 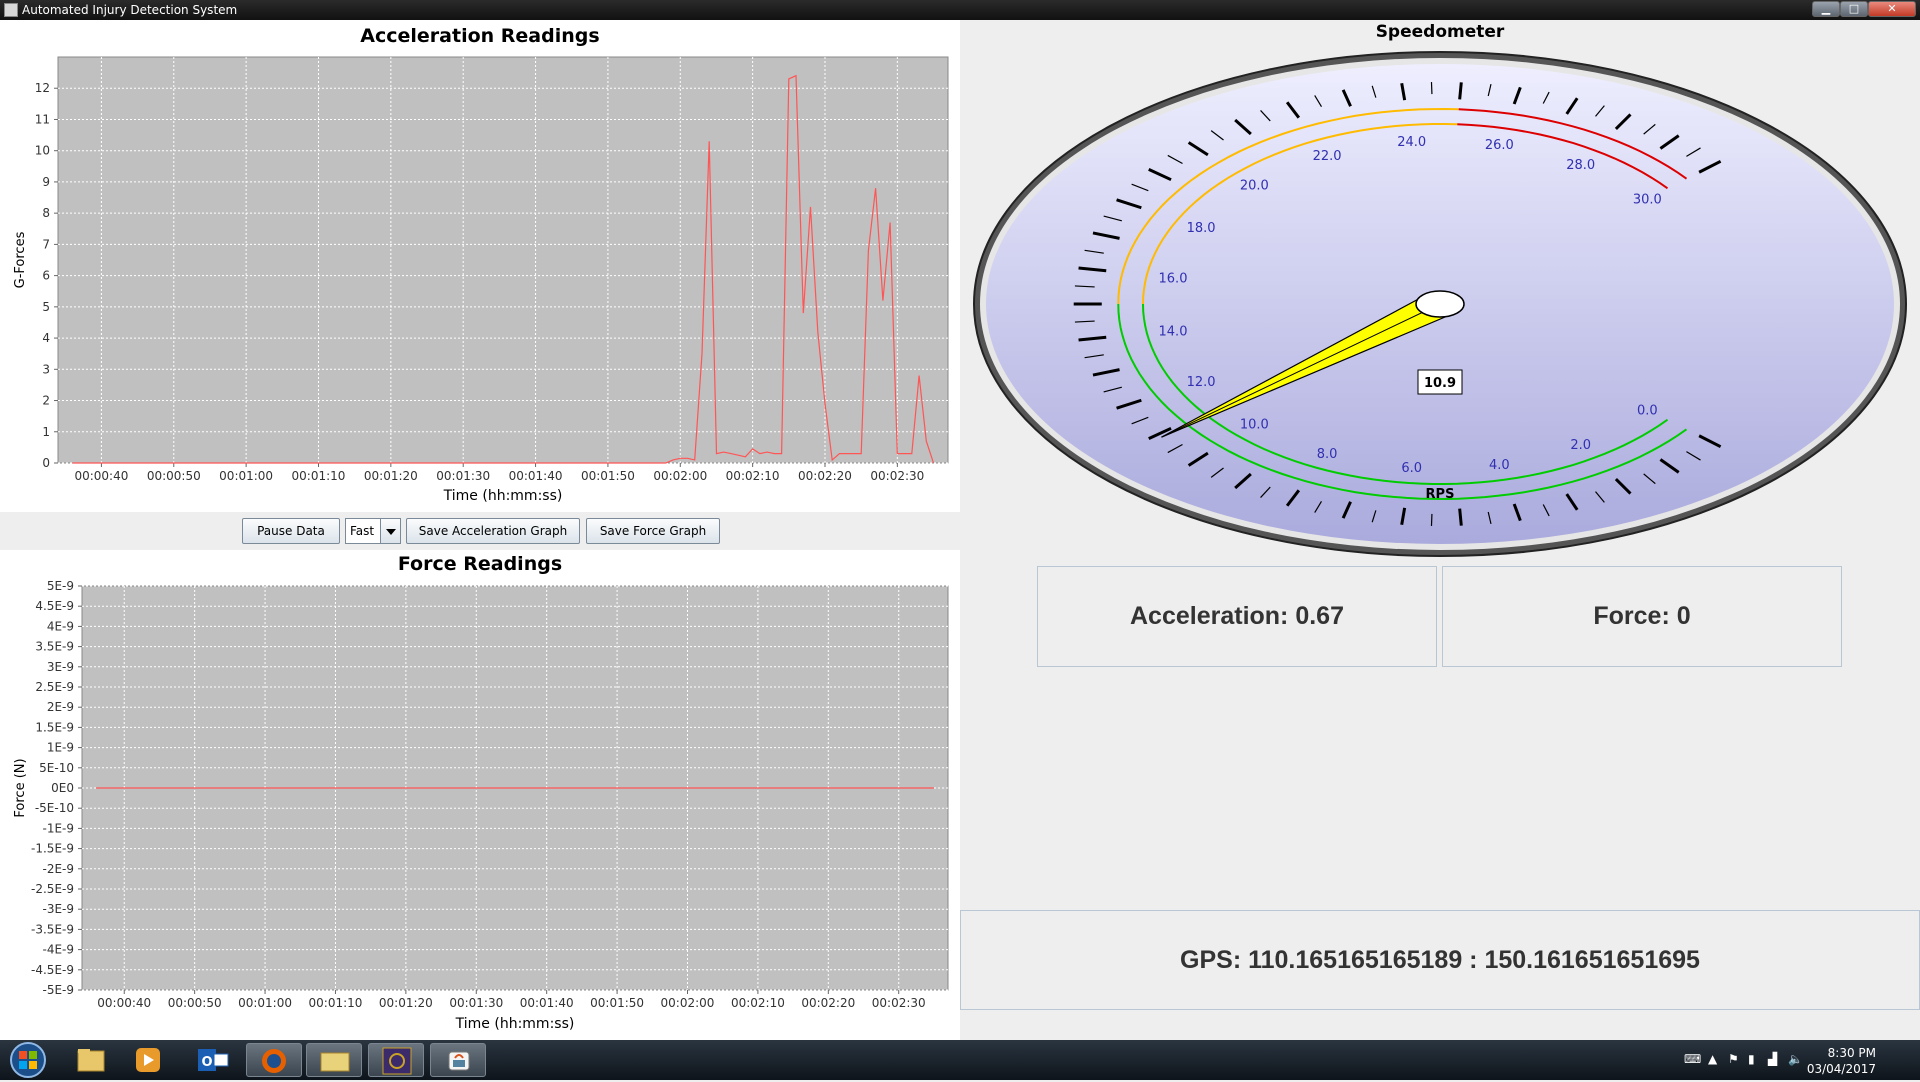 I want to click on force-y-tick-label: -1E-9, so click(x=58, y=828).